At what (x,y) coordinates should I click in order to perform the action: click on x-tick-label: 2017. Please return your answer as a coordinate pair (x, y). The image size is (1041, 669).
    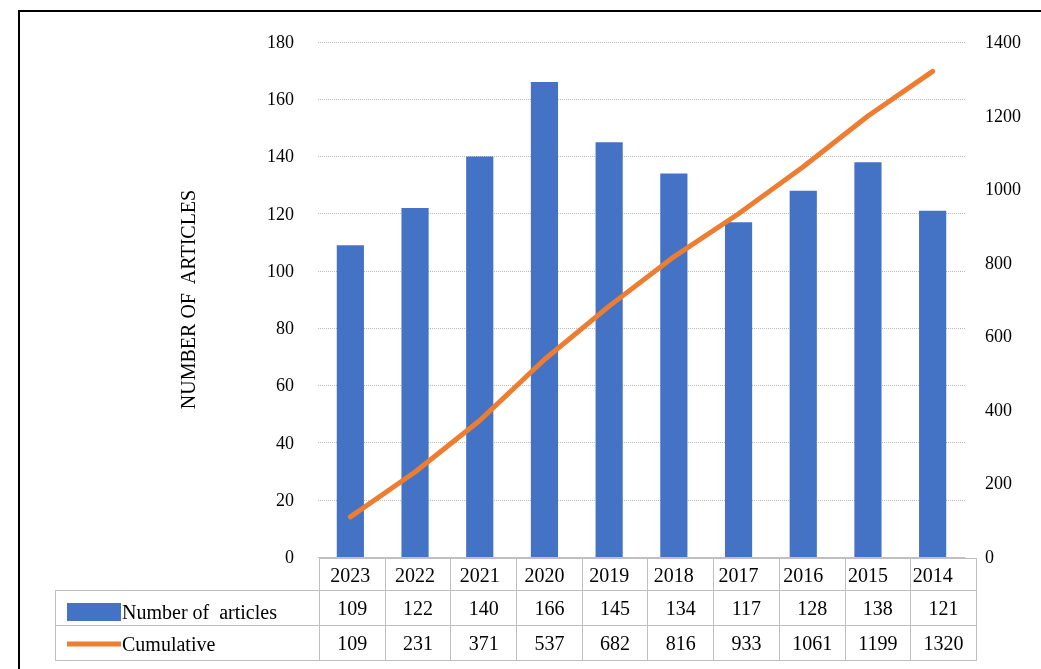
    Looking at the image, I should click on (738, 575).